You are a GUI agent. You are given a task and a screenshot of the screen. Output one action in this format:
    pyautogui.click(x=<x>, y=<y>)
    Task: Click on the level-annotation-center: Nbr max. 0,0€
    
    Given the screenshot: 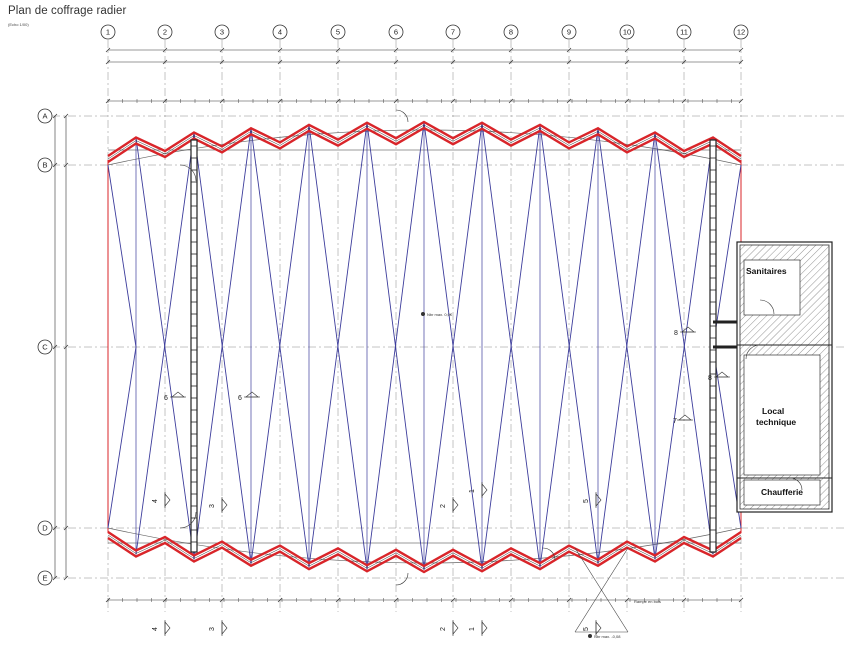 What is the action you would take?
    pyautogui.click(x=440, y=314)
    